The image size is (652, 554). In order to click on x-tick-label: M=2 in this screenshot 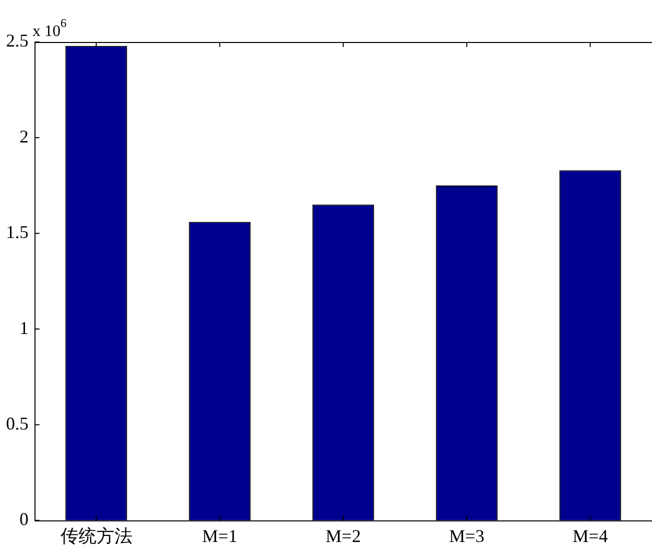, I will do `click(343, 536)`.